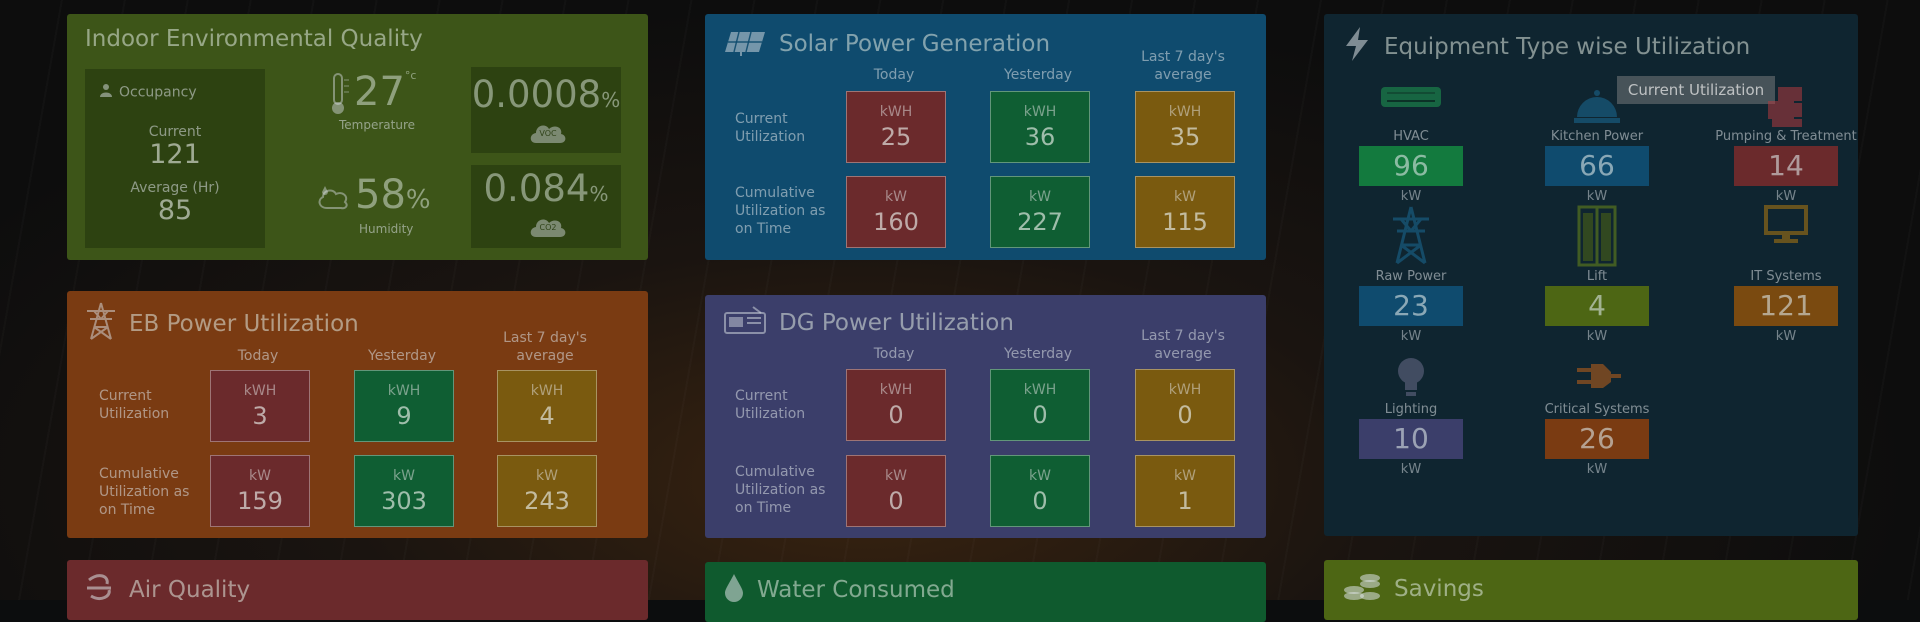 The width and height of the screenshot is (1920, 622). I want to click on coins-icon, so click(1362, 589).